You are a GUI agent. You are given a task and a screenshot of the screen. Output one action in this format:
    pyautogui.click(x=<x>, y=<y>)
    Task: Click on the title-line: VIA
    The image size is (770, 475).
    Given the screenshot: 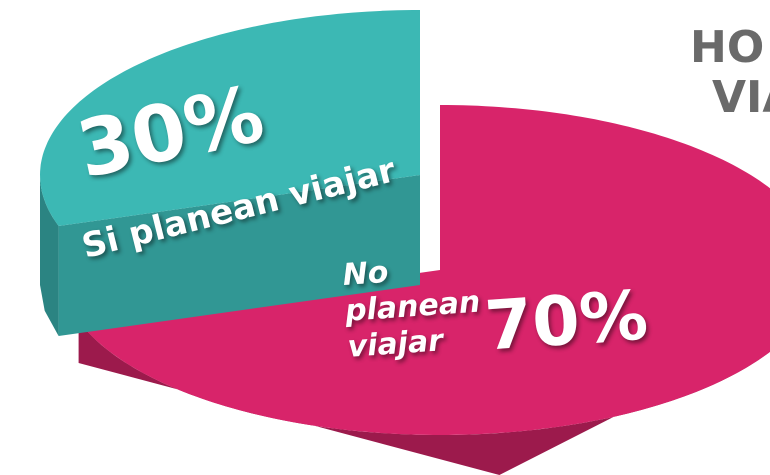 What is the action you would take?
    pyautogui.click(x=741, y=97)
    